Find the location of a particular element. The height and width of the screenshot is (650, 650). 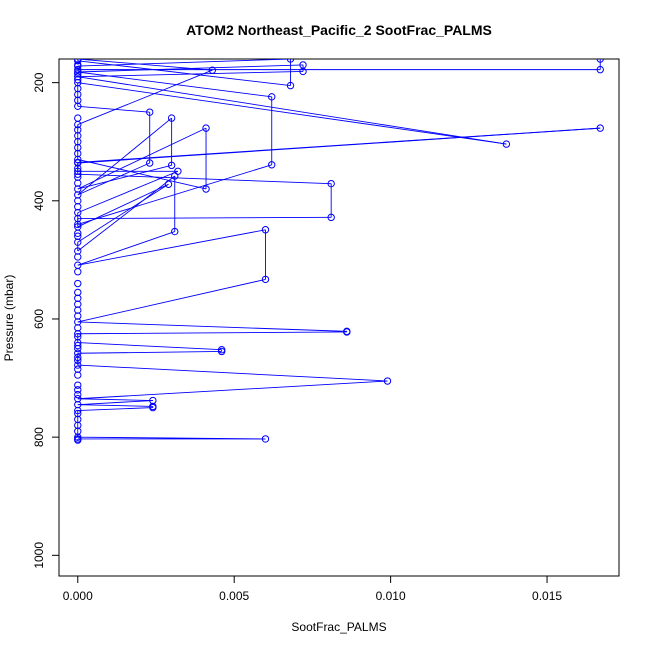

y-tick-label: 600 is located at coordinates (39, 319).